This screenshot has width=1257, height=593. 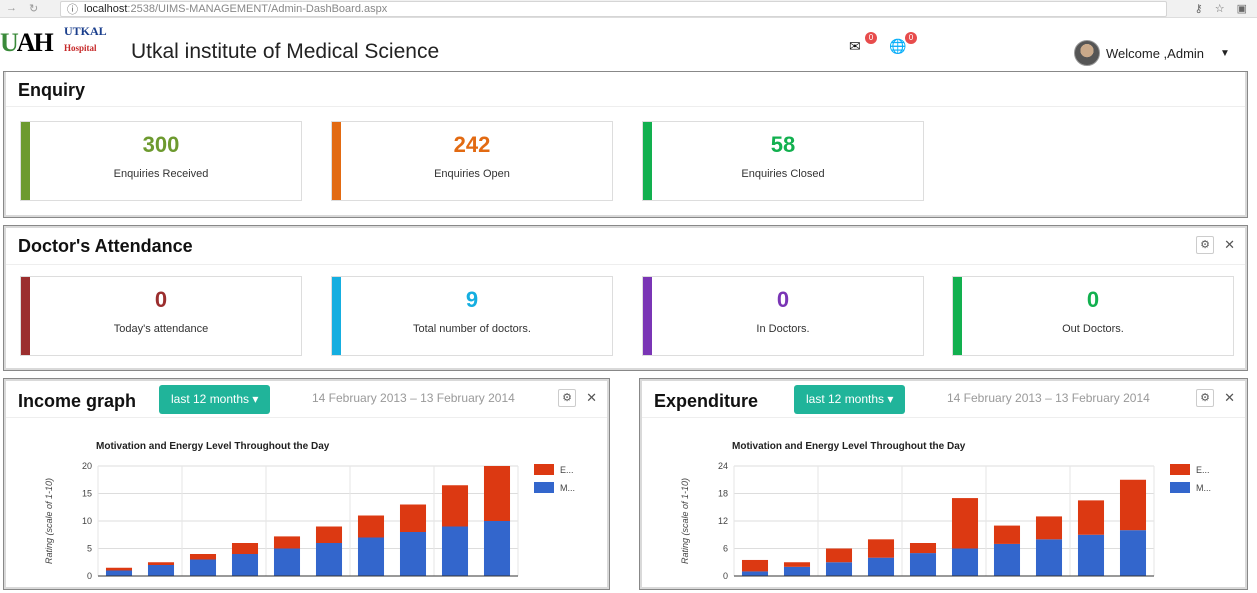 What do you see at coordinates (1152, 53) in the screenshot?
I see `user-menu: Welcome ,Admin ▼` at bounding box center [1152, 53].